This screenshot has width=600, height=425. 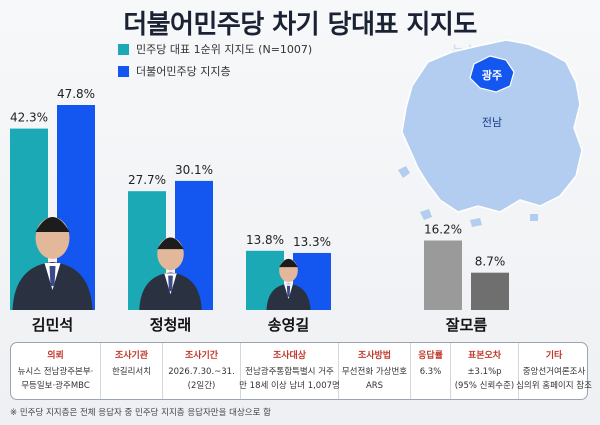 What do you see at coordinates (492, 122) in the screenshot?
I see `map-label-jeonnam: 전남` at bounding box center [492, 122].